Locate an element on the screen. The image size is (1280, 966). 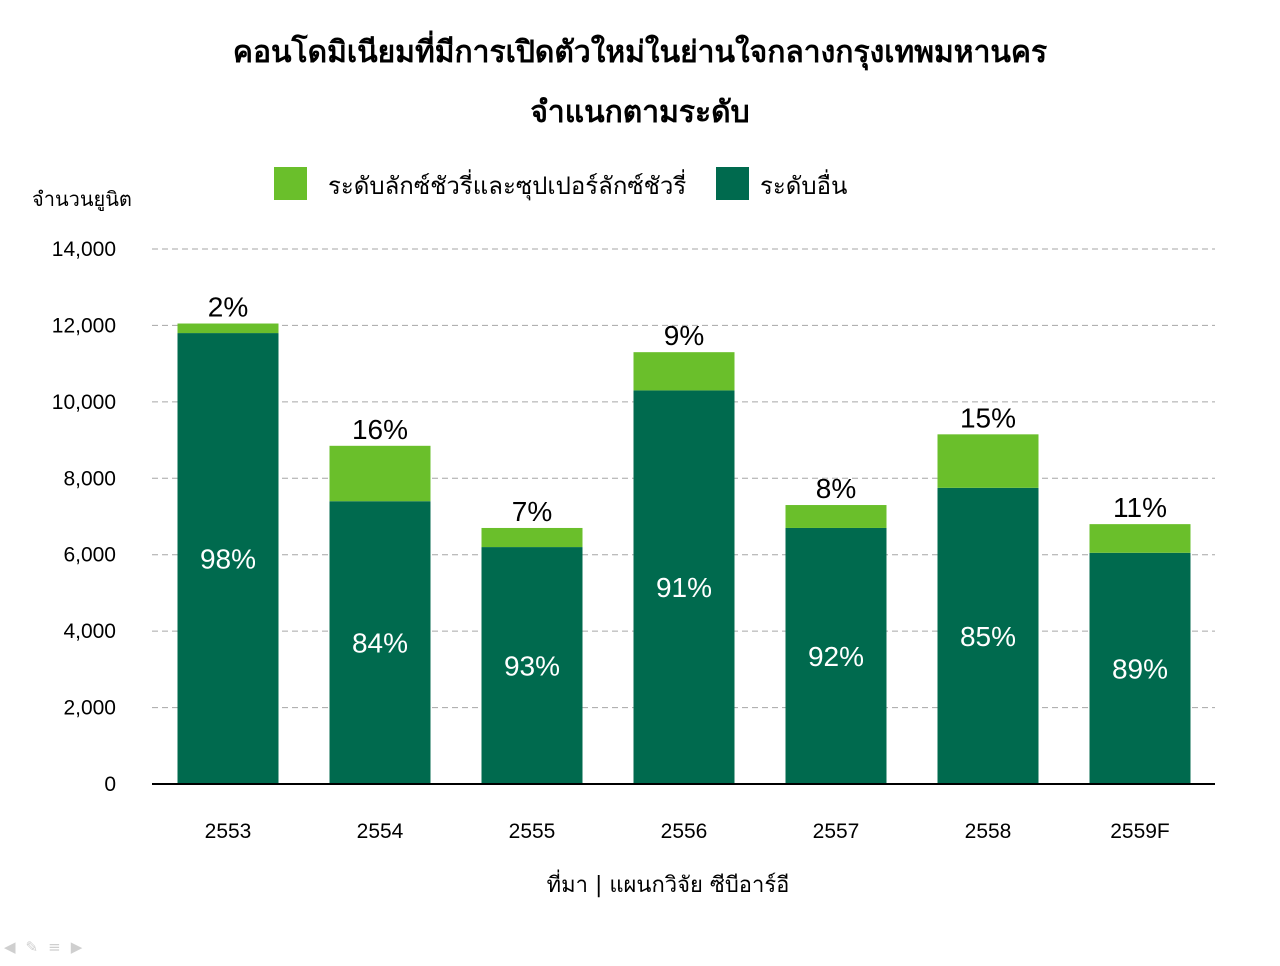
y-axis-label: จำนวนยูนิต is located at coordinates (82, 199).